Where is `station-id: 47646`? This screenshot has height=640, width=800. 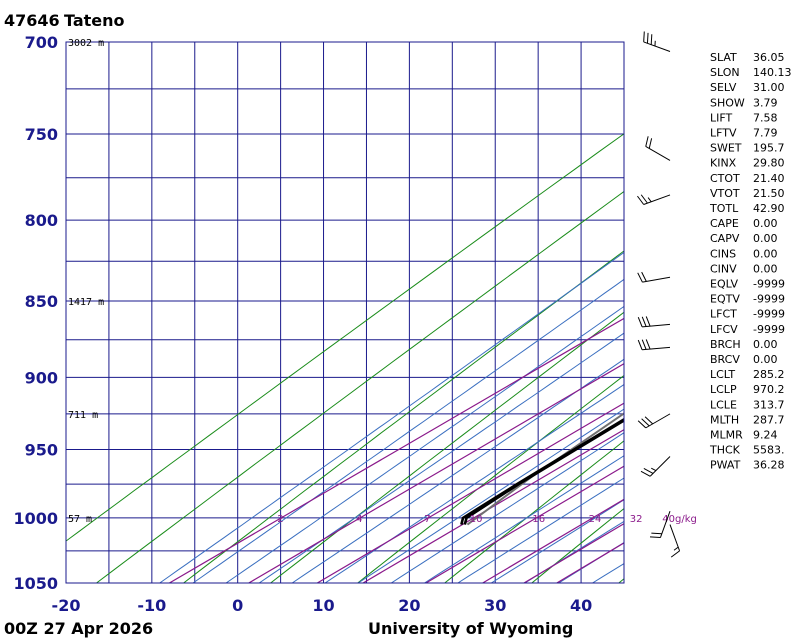 station-id: 47646 is located at coordinates (32, 20).